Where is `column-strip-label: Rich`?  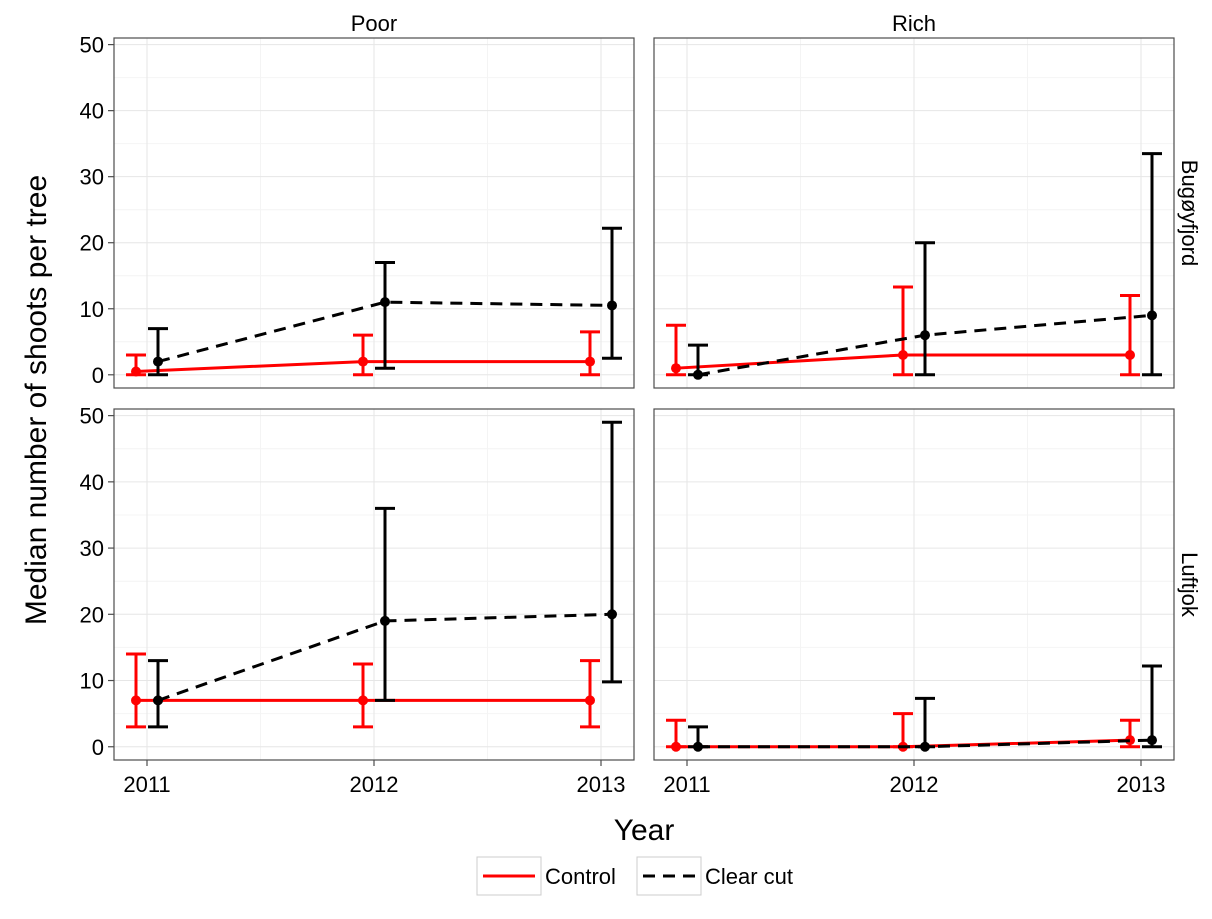 column-strip-label: Rich is located at coordinates (914, 23).